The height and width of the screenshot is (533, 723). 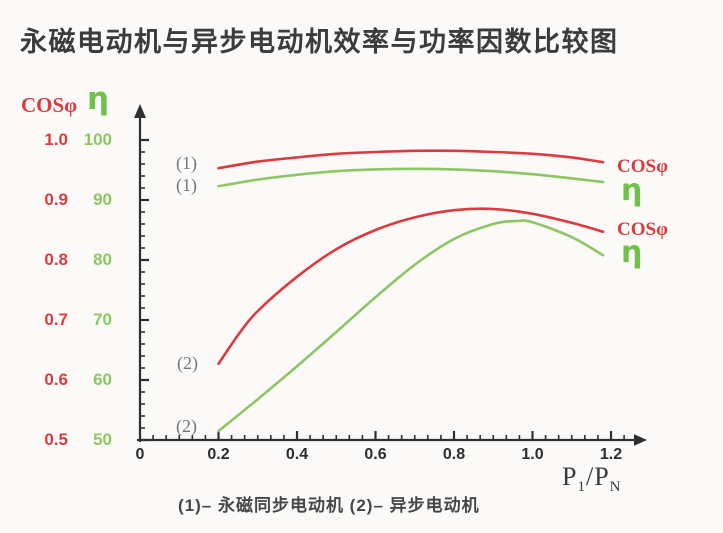 I want to click on x-tick-label: 0.6, so click(x=375, y=454).